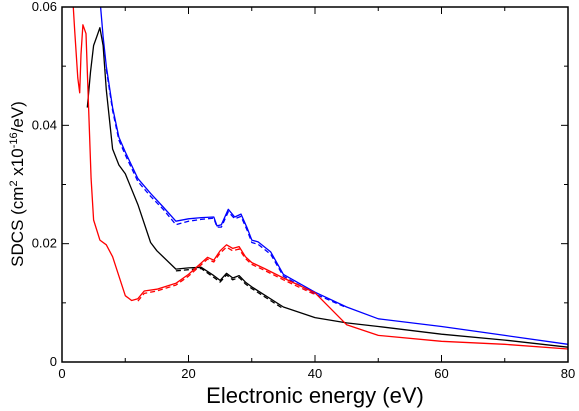  What do you see at coordinates (17, 227) in the screenshot?
I see `y-axis-title-base: SDCS (cm` at bounding box center [17, 227].